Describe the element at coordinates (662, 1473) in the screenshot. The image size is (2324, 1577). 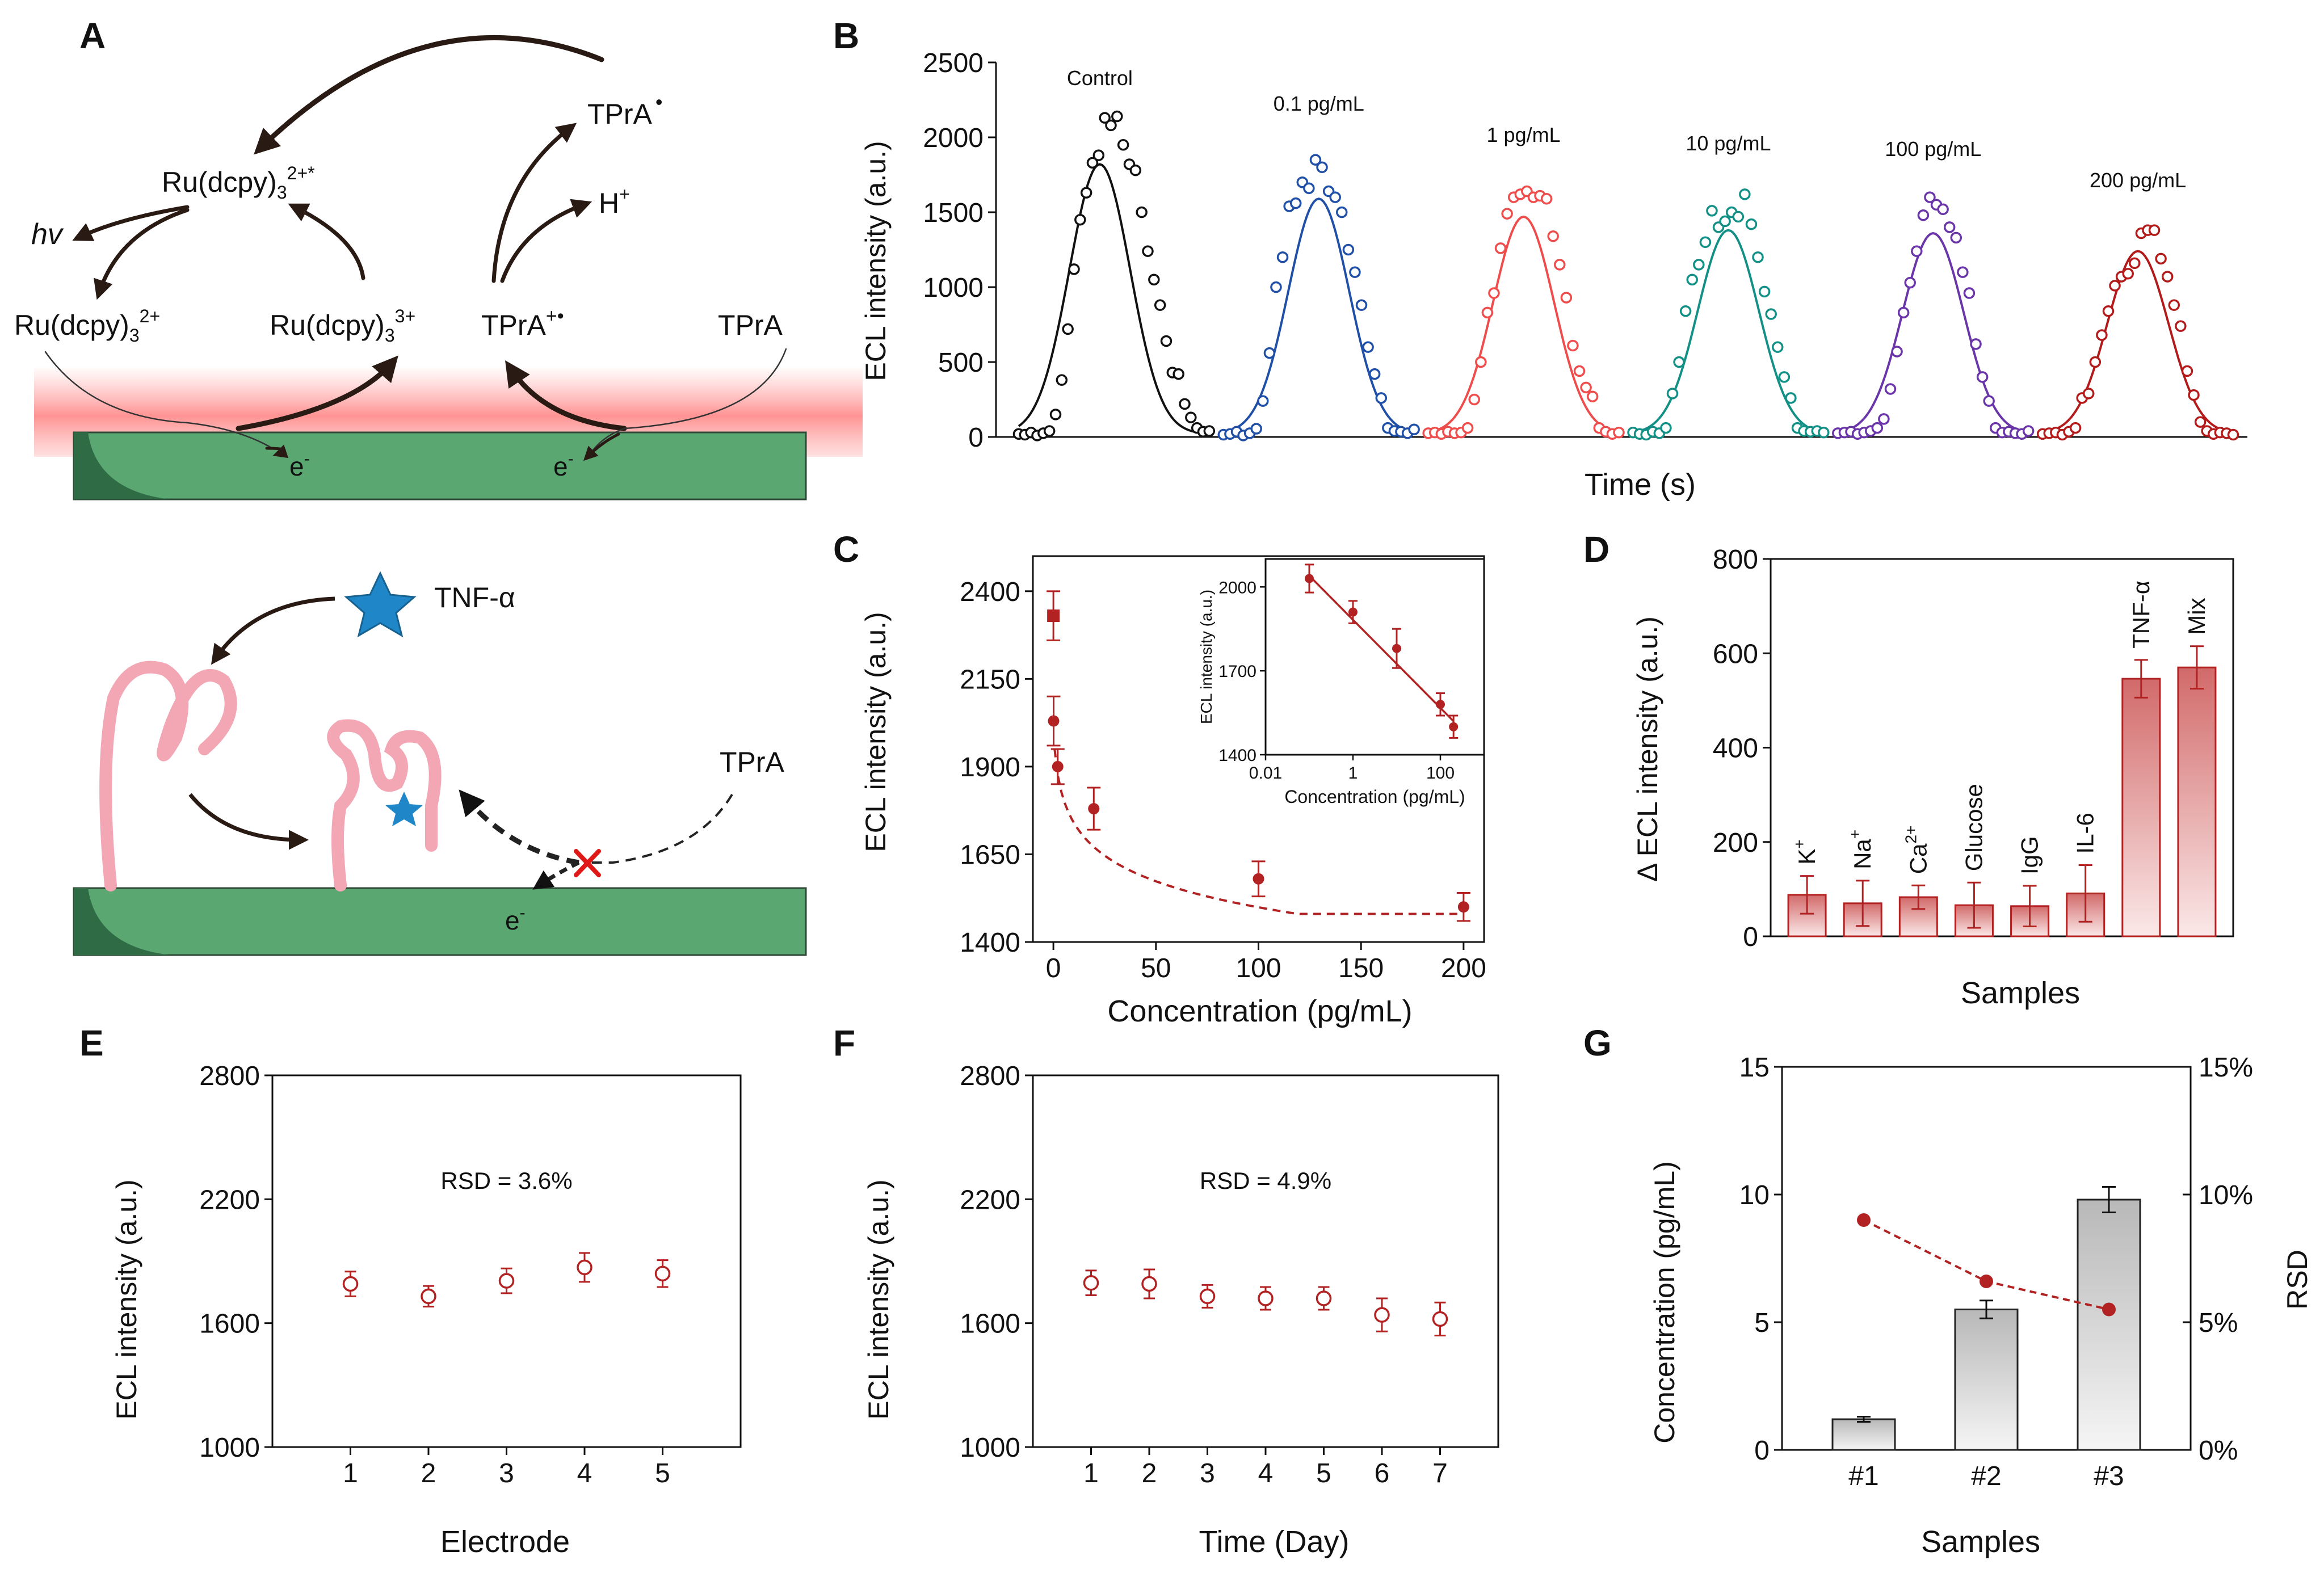
I see `e-xtick-label: 5` at that location.